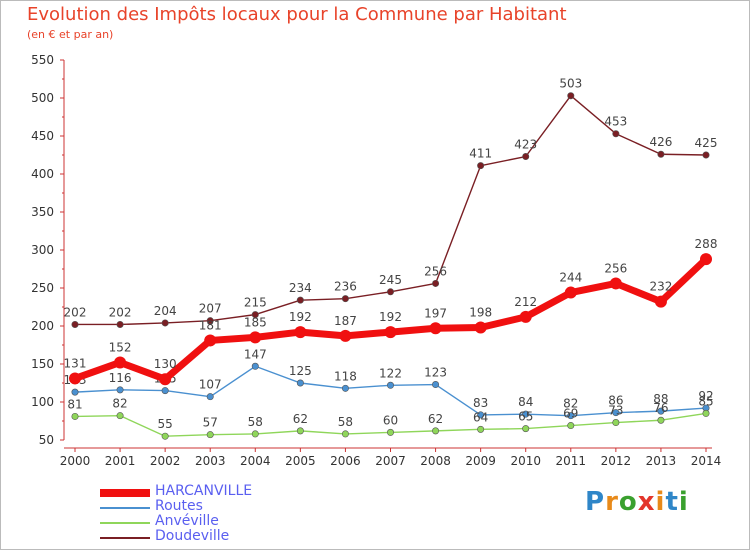 The image size is (750, 550). I want to click on data-label-doudeville: 215, so click(255, 303).